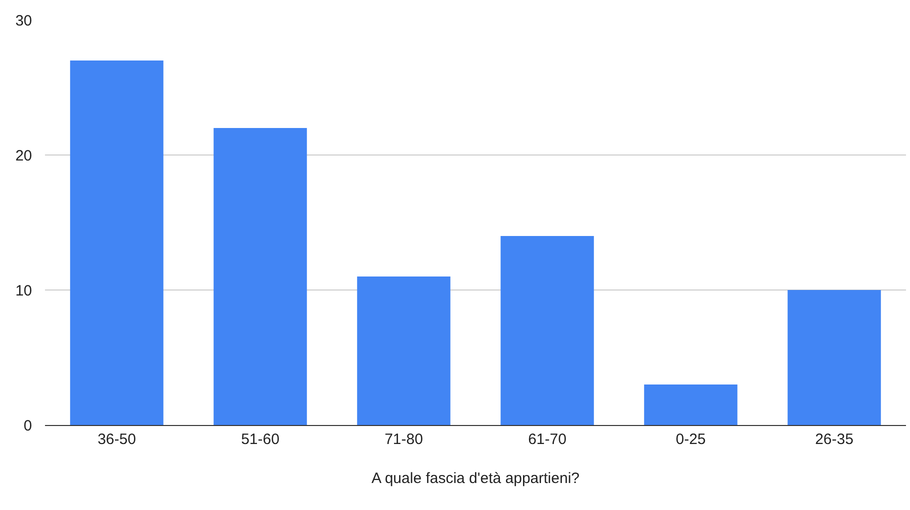  Describe the element at coordinates (547, 439) in the screenshot. I see `x-tick-label: 61-70` at that location.